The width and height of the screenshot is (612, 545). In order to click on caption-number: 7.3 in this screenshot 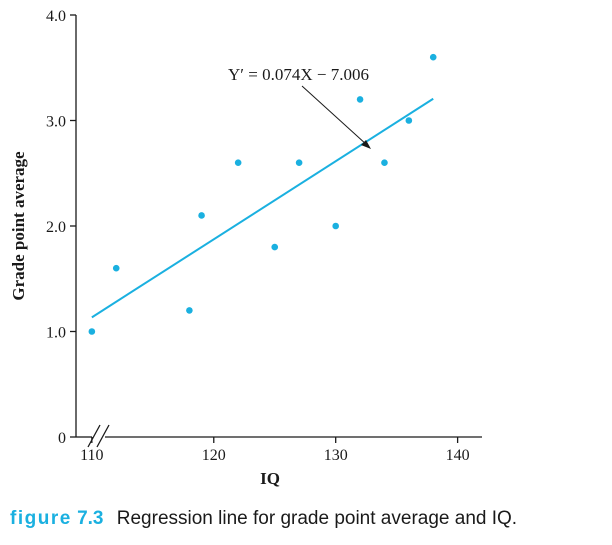, I will do `click(90, 518)`.